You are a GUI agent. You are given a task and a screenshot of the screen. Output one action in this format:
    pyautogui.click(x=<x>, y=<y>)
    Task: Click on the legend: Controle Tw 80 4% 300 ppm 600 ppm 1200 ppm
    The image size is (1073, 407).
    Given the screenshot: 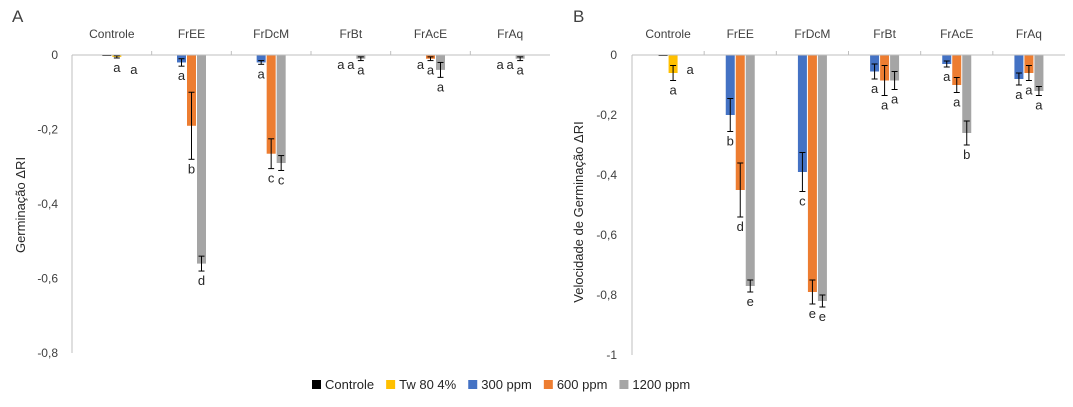 What is the action you would take?
    pyautogui.click(x=501, y=384)
    